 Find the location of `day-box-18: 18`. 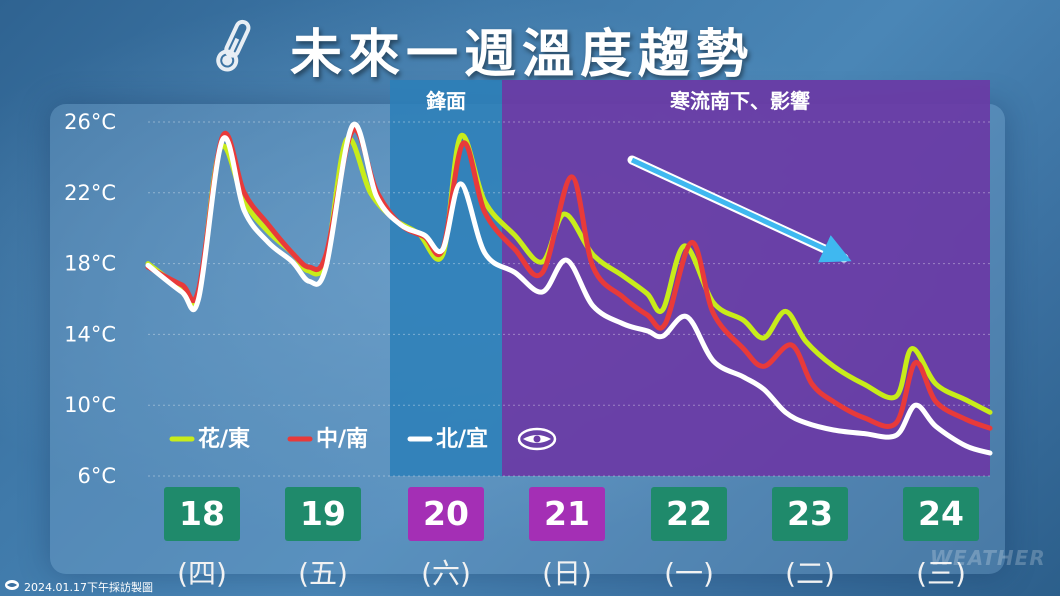

day-box-18: 18 is located at coordinates (202, 514).